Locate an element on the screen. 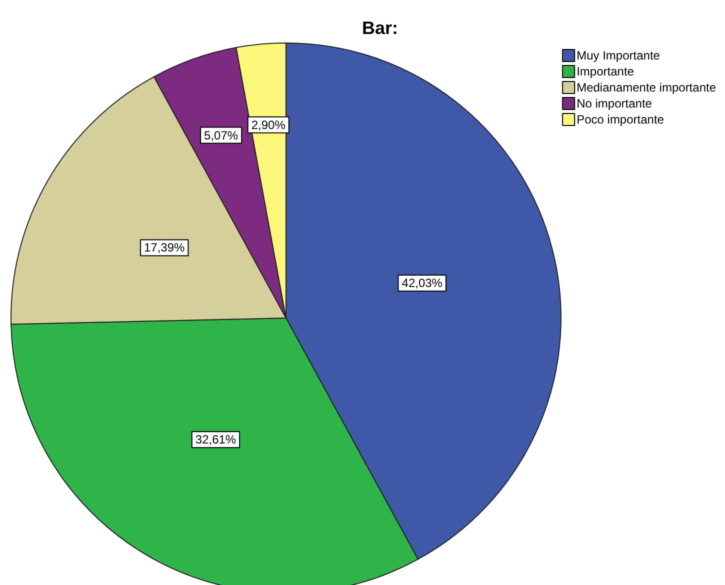 This screenshot has height=585, width=725. data-label: 5,07% is located at coordinates (221, 135).